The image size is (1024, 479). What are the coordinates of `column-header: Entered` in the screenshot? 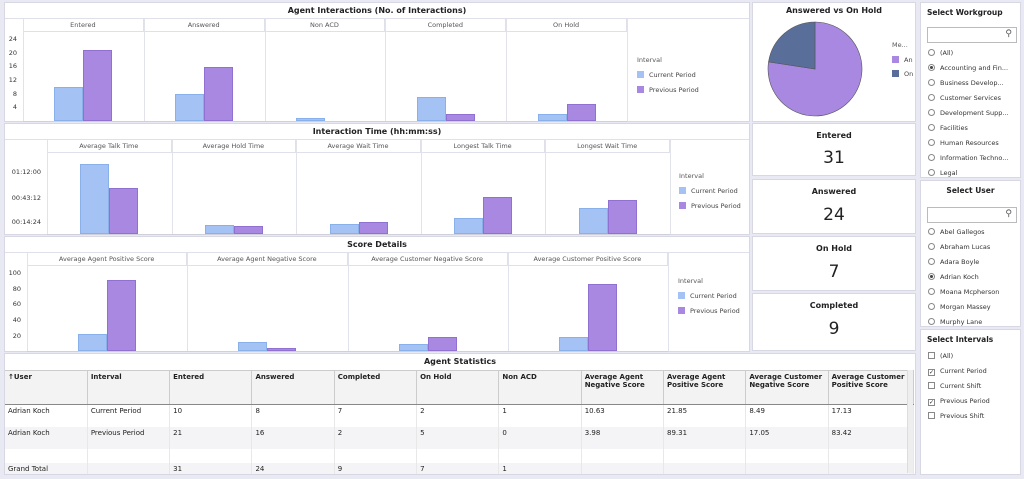 It's located at (211, 387).